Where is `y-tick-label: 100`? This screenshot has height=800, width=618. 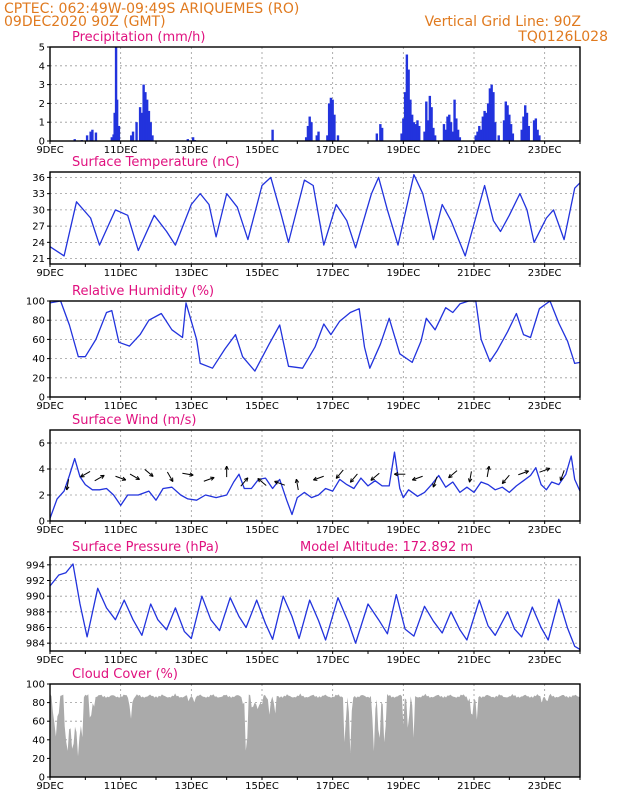
y-tick-label: 100 is located at coordinates (35, 685).